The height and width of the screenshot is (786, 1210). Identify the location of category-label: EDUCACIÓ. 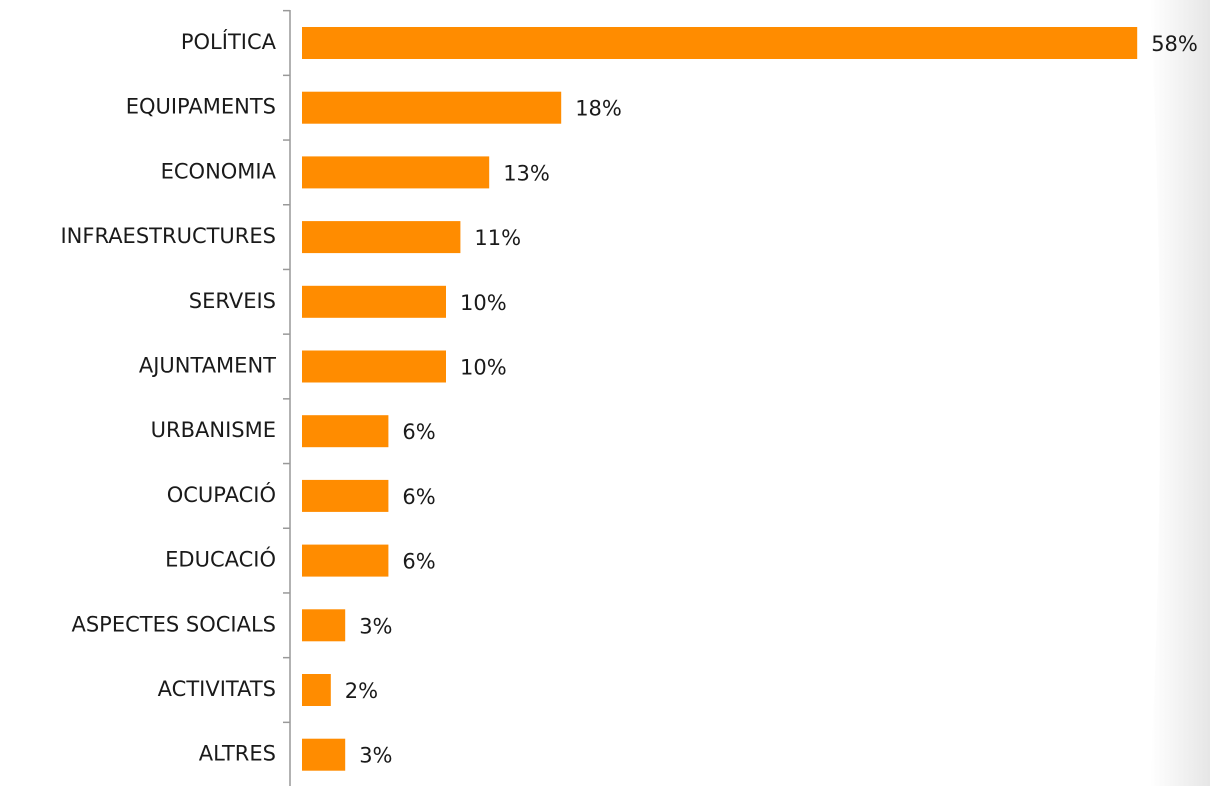
(220, 559).